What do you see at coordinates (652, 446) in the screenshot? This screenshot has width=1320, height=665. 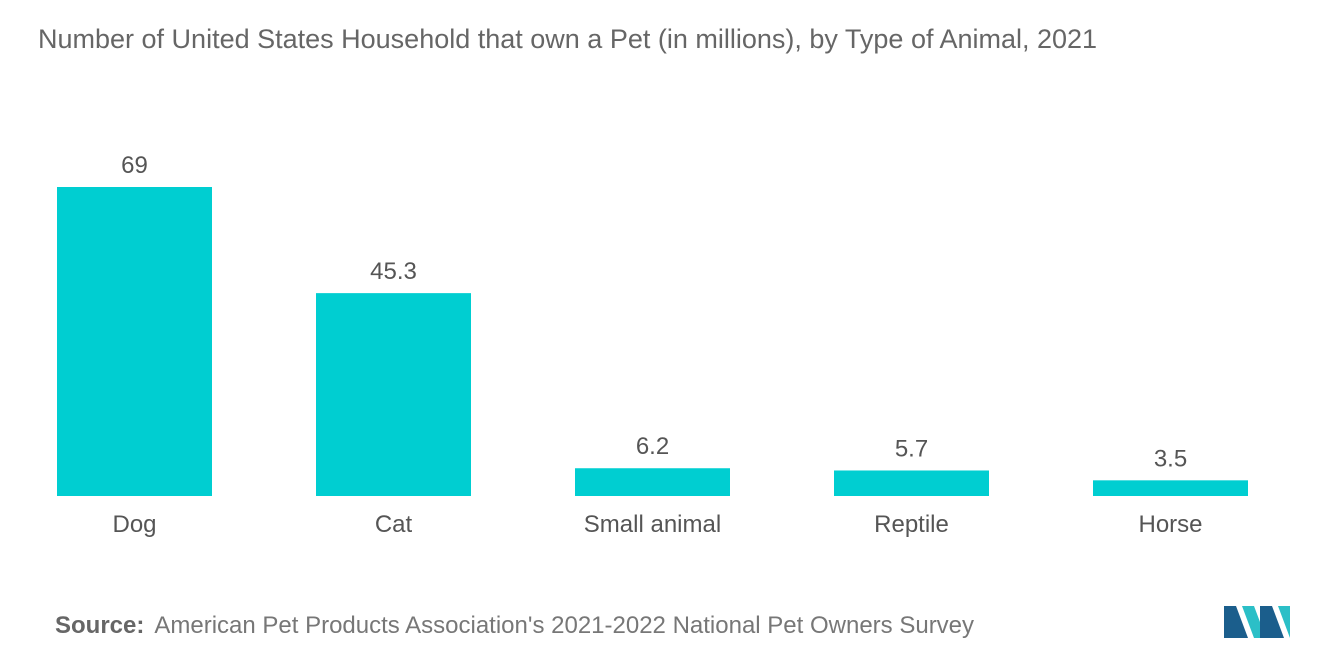 I see `data-label: 6.2` at bounding box center [652, 446].